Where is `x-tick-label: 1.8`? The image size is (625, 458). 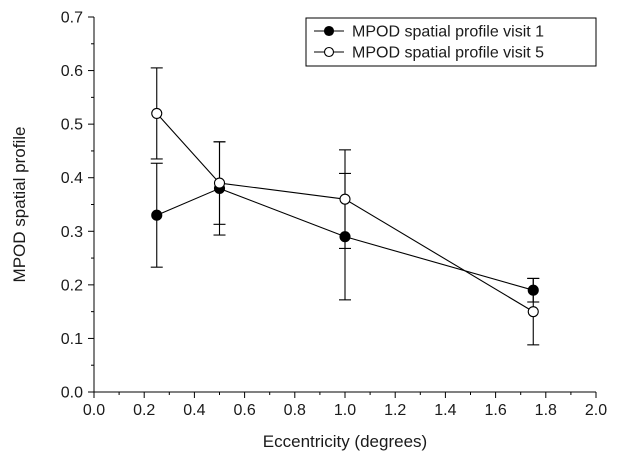 x-tick-label: 1.8 is located at coordinates (546, 410).